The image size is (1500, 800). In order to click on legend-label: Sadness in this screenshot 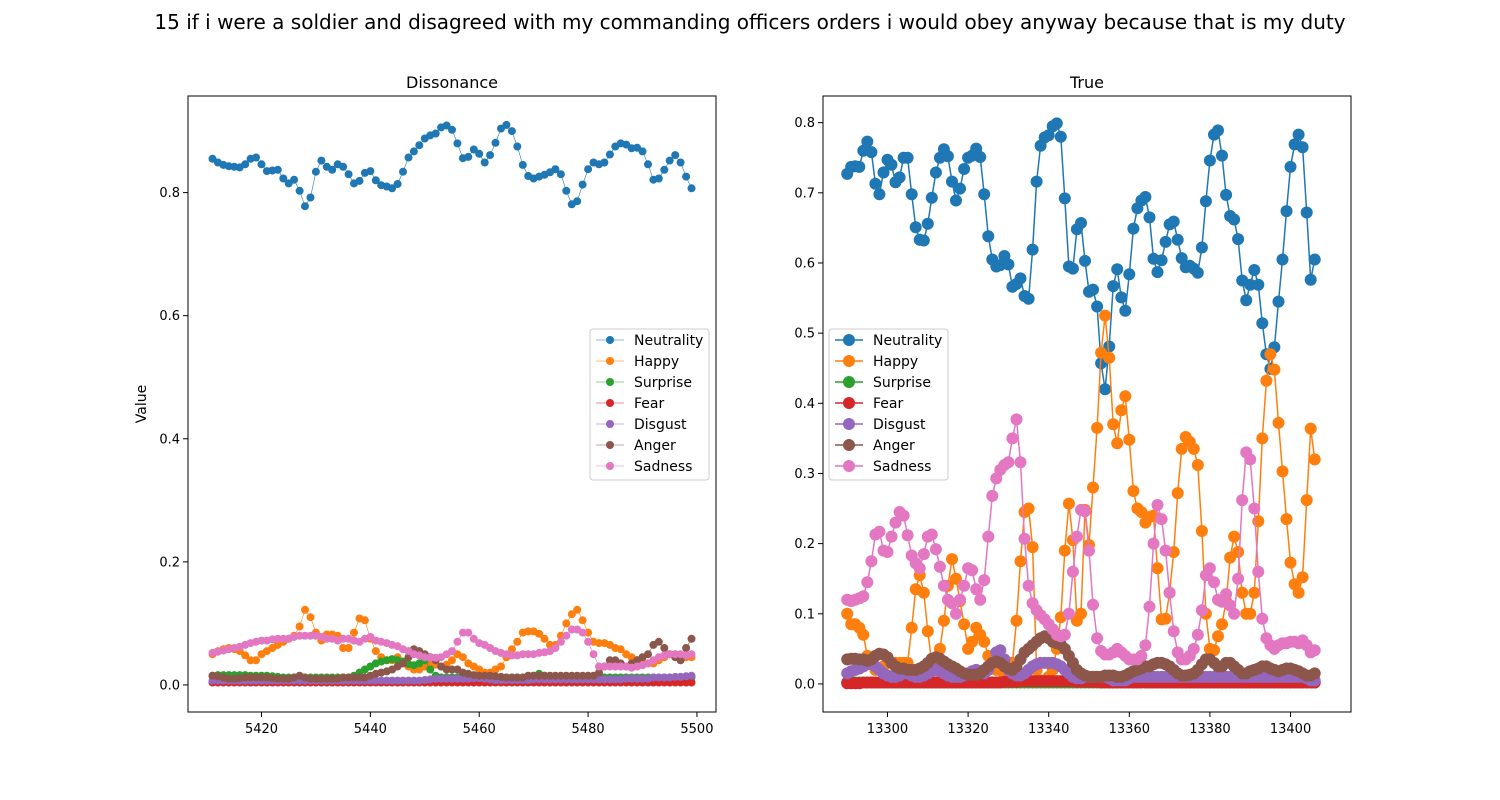, I will do `click(902, 467)`.